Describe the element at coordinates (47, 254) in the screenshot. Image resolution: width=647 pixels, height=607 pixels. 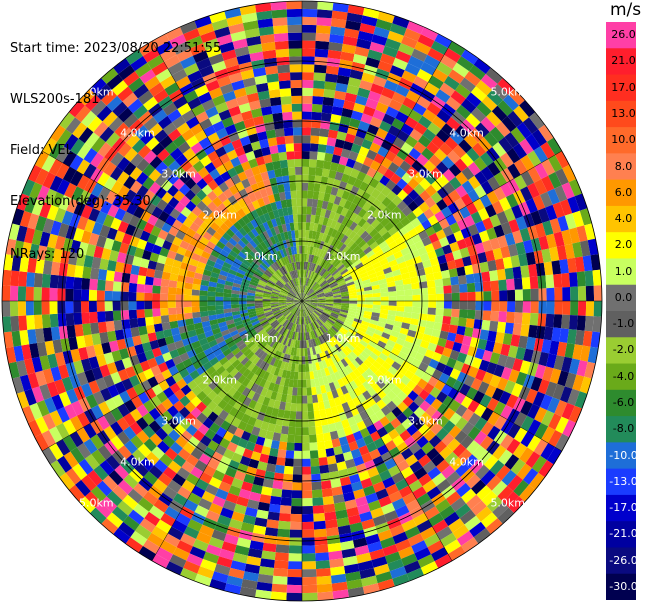
I see `nrays: NRays: 120` at that location.